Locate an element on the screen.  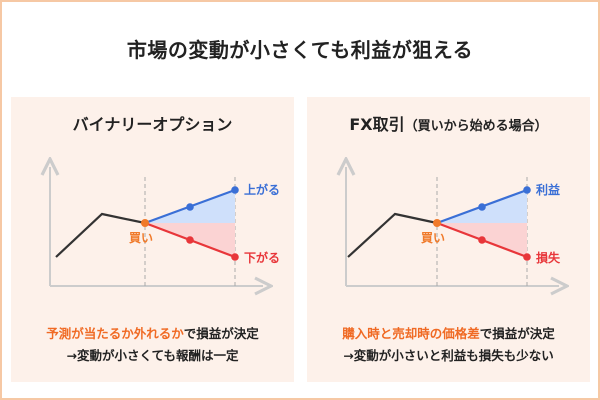
profit-end-point is located at coordinates (527, 190).